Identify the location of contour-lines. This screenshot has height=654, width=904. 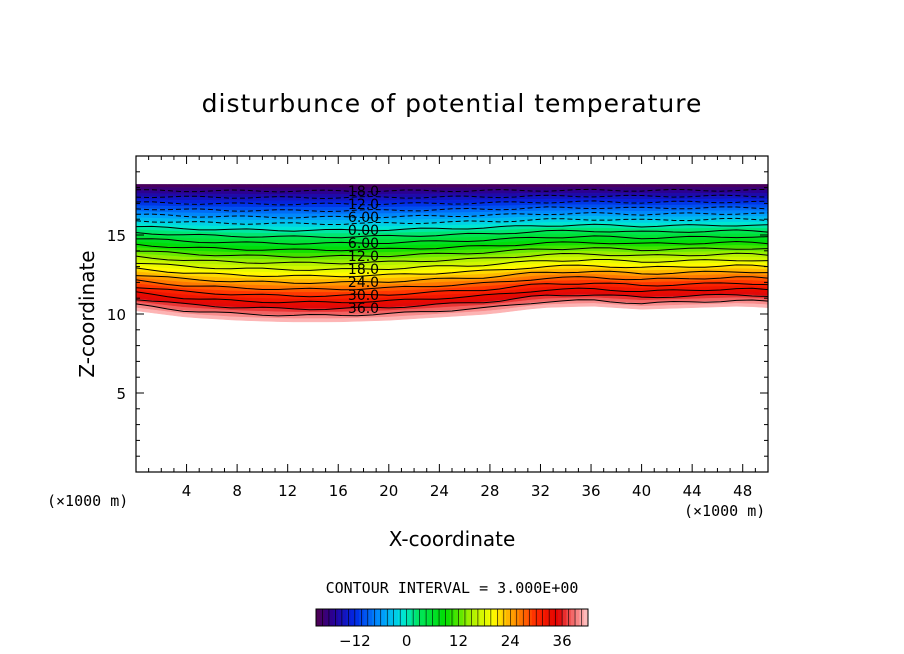
(452, 252).